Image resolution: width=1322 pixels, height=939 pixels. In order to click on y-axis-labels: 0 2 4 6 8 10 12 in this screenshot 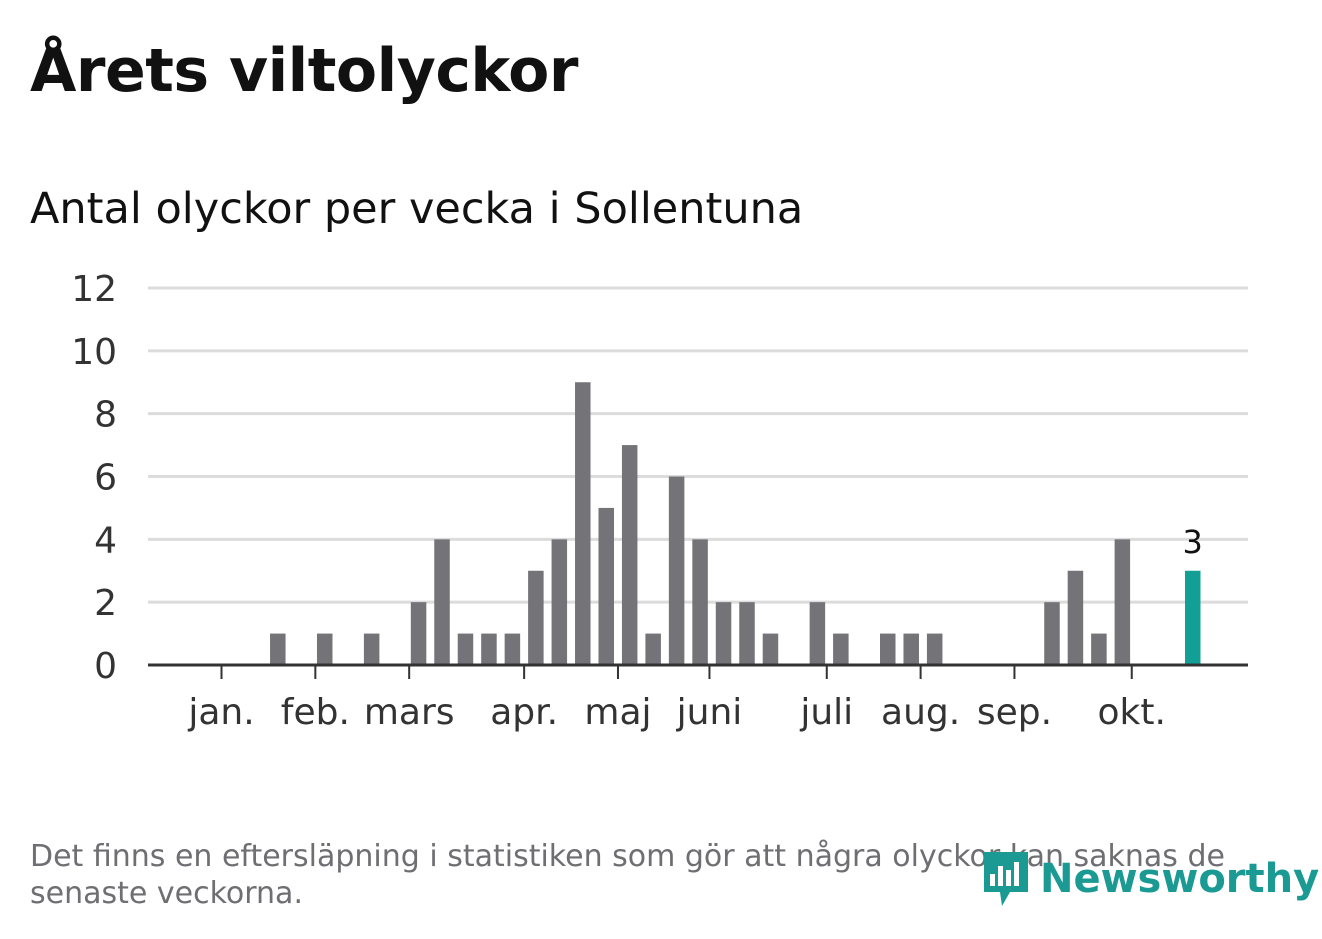, I will do `click(94, 478)`.